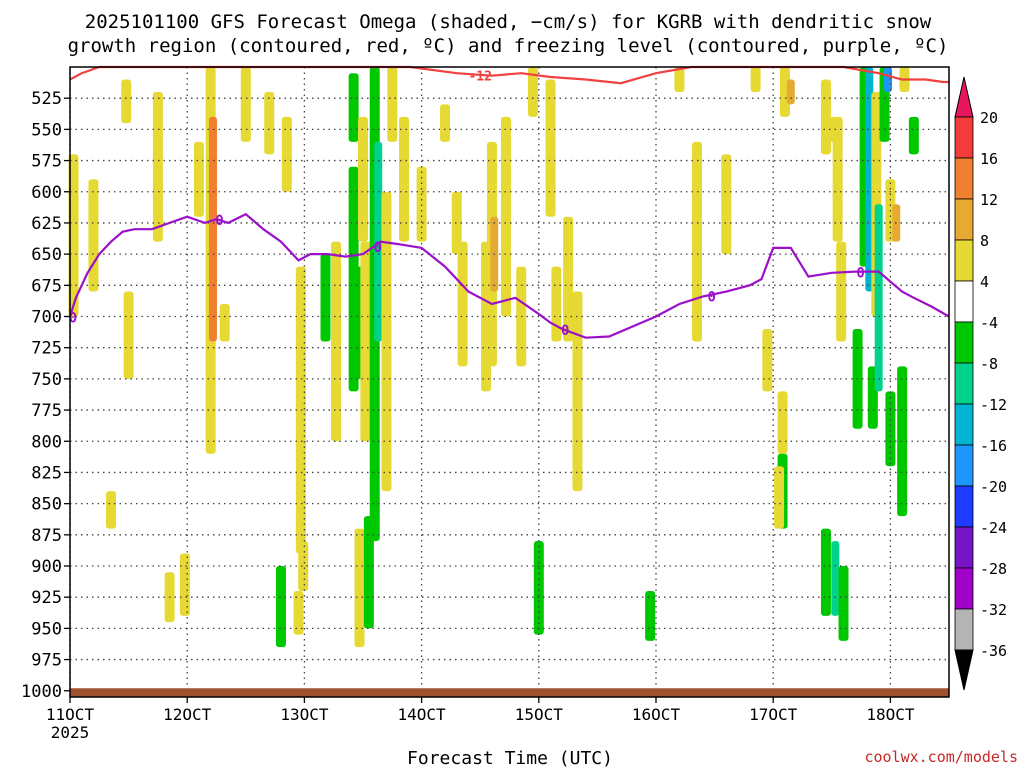 This screenshot has height=768, width=1024. What do you see at coordinates (980, 383) in the screenshot?
I see `colorbar: 20 16 12 8 4 -4 -8 -12 -16 -20 -24 -28 -32 -36` at bounding box center [980, 383].